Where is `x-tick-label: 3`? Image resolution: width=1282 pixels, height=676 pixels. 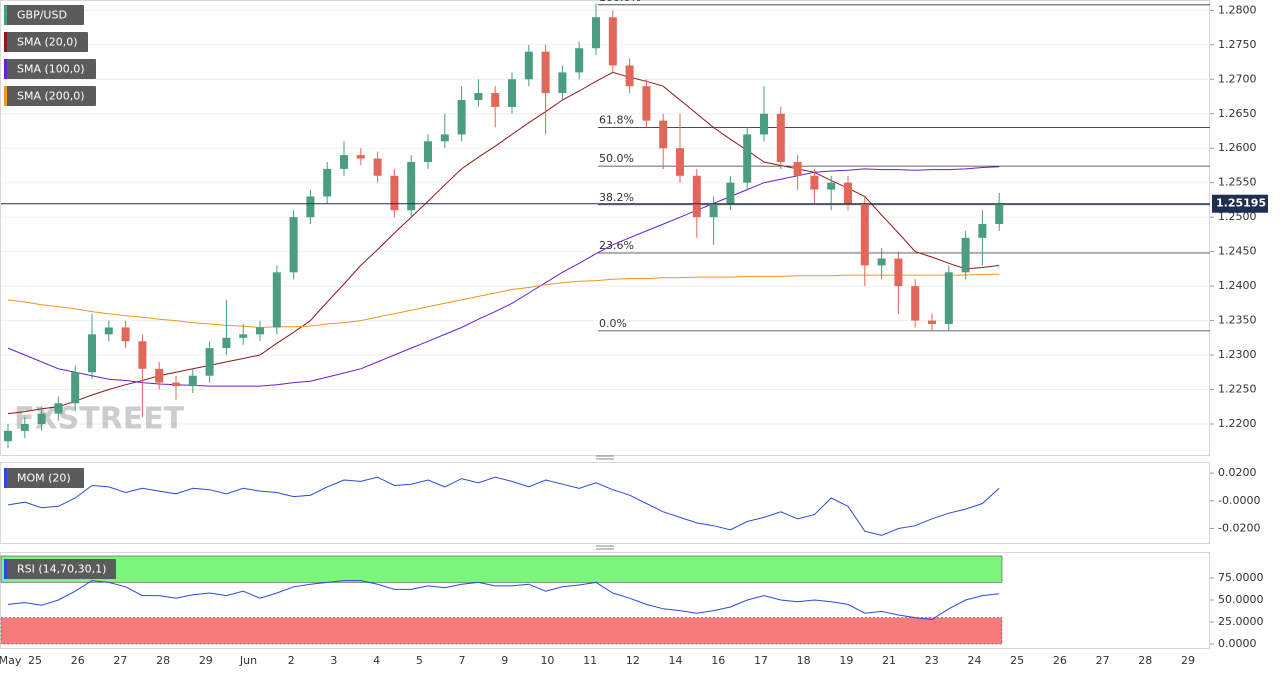 x-tick-label: 3 is located at coordinates (333, 660).